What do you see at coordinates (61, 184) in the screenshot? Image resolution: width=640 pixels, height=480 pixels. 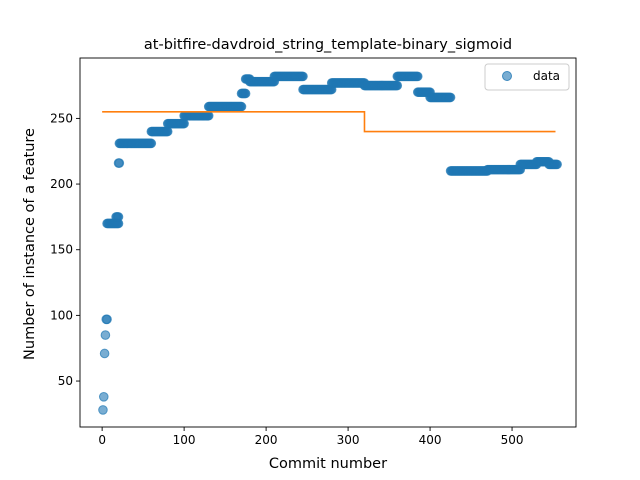 I see `y-tick-label: 200` at bounding box center [61, 184].